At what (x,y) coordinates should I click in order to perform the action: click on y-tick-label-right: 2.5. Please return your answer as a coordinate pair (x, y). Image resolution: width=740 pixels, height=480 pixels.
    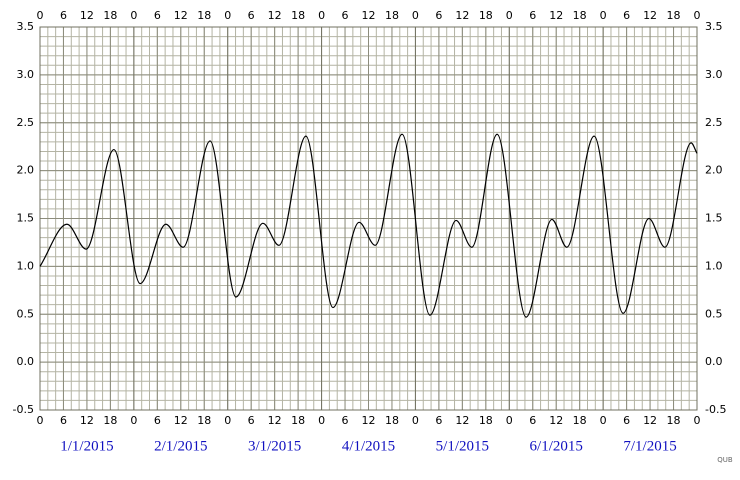
    Looking at the image, I should click on (714, 122).